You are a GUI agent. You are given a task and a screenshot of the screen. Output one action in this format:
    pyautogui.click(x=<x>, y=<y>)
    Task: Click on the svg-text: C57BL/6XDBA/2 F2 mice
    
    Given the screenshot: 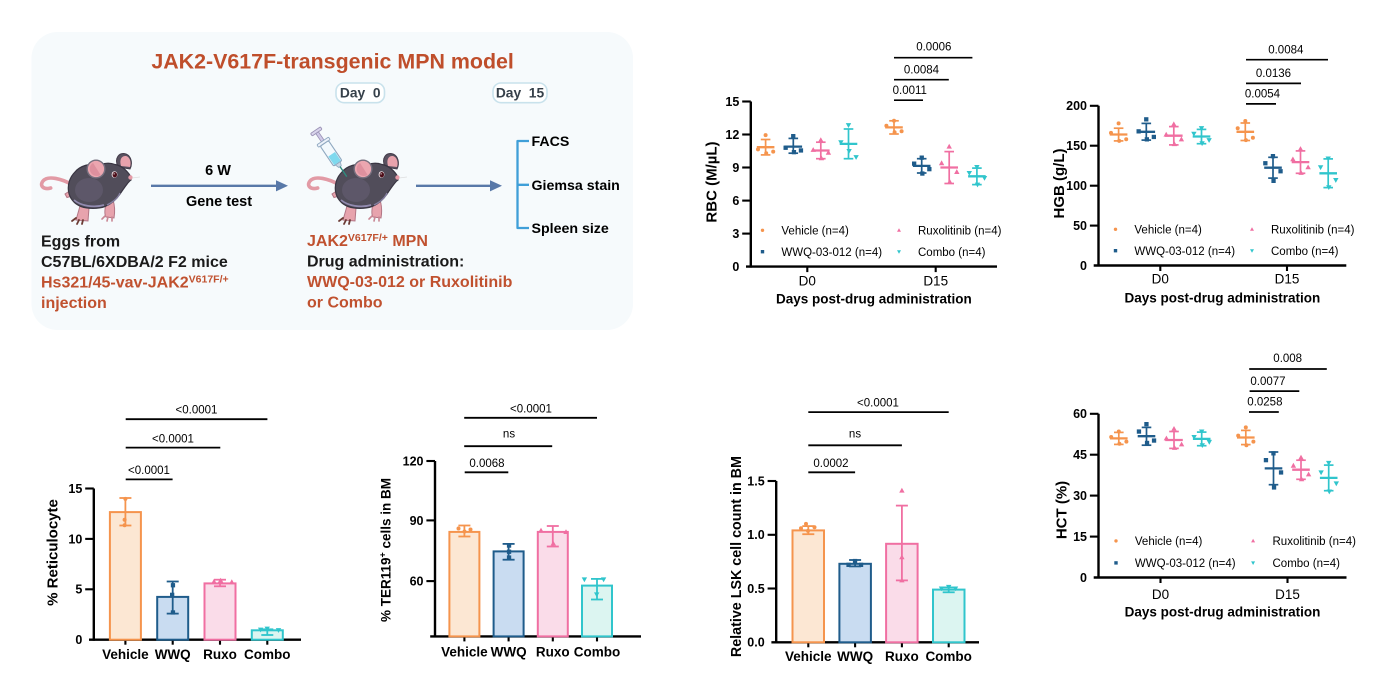 What is the action you would take?
    pyautogui.click(x=134, y=262)
    